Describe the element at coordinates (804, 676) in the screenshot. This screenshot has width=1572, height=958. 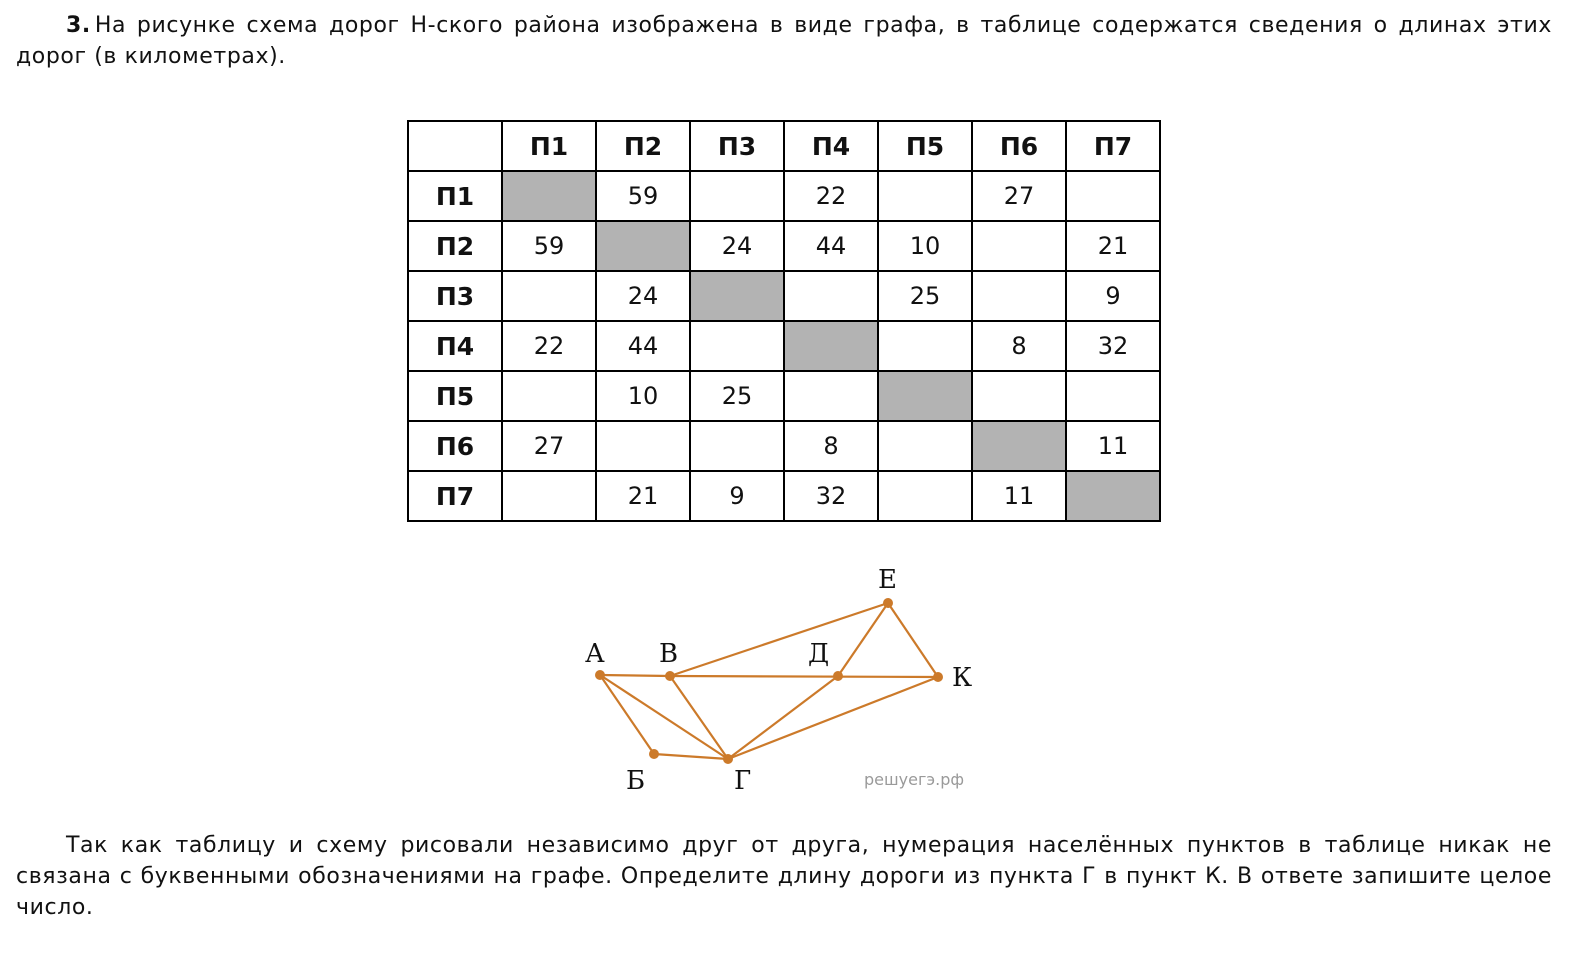
I see `edge-В-К` at that location.